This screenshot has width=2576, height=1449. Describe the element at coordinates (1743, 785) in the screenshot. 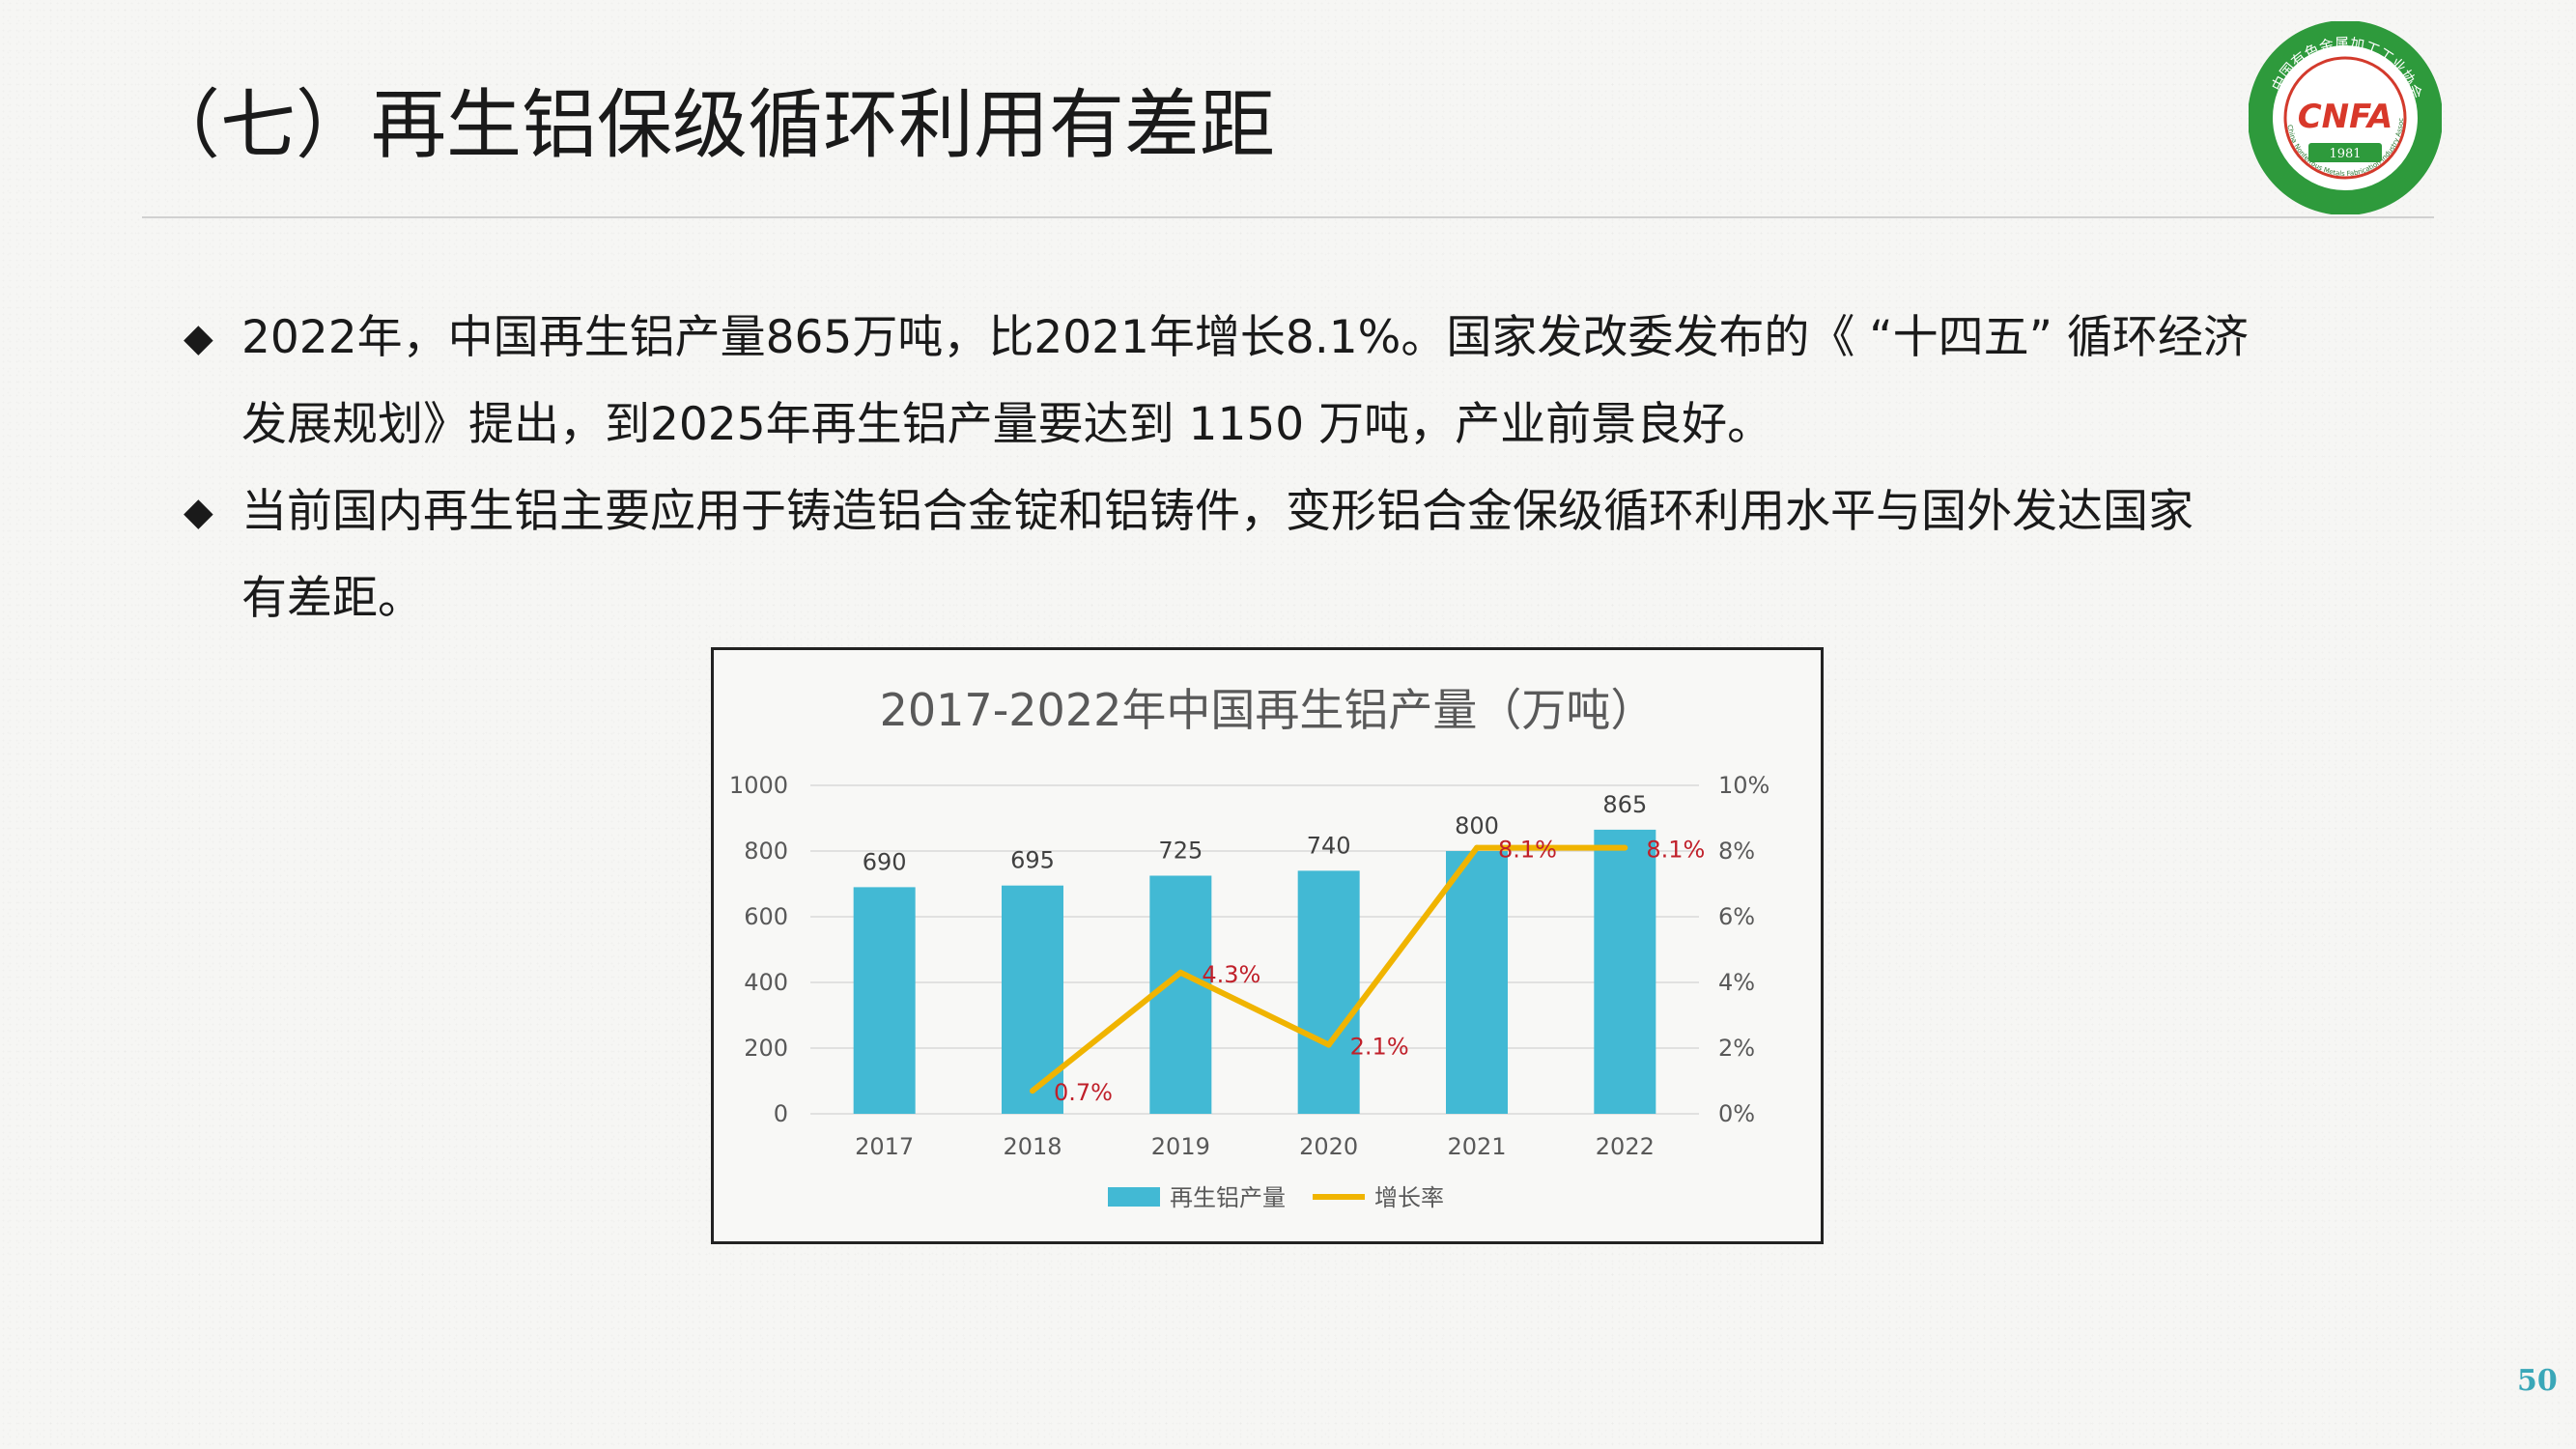

I see `y-right-tick-label: 10%` at that location.